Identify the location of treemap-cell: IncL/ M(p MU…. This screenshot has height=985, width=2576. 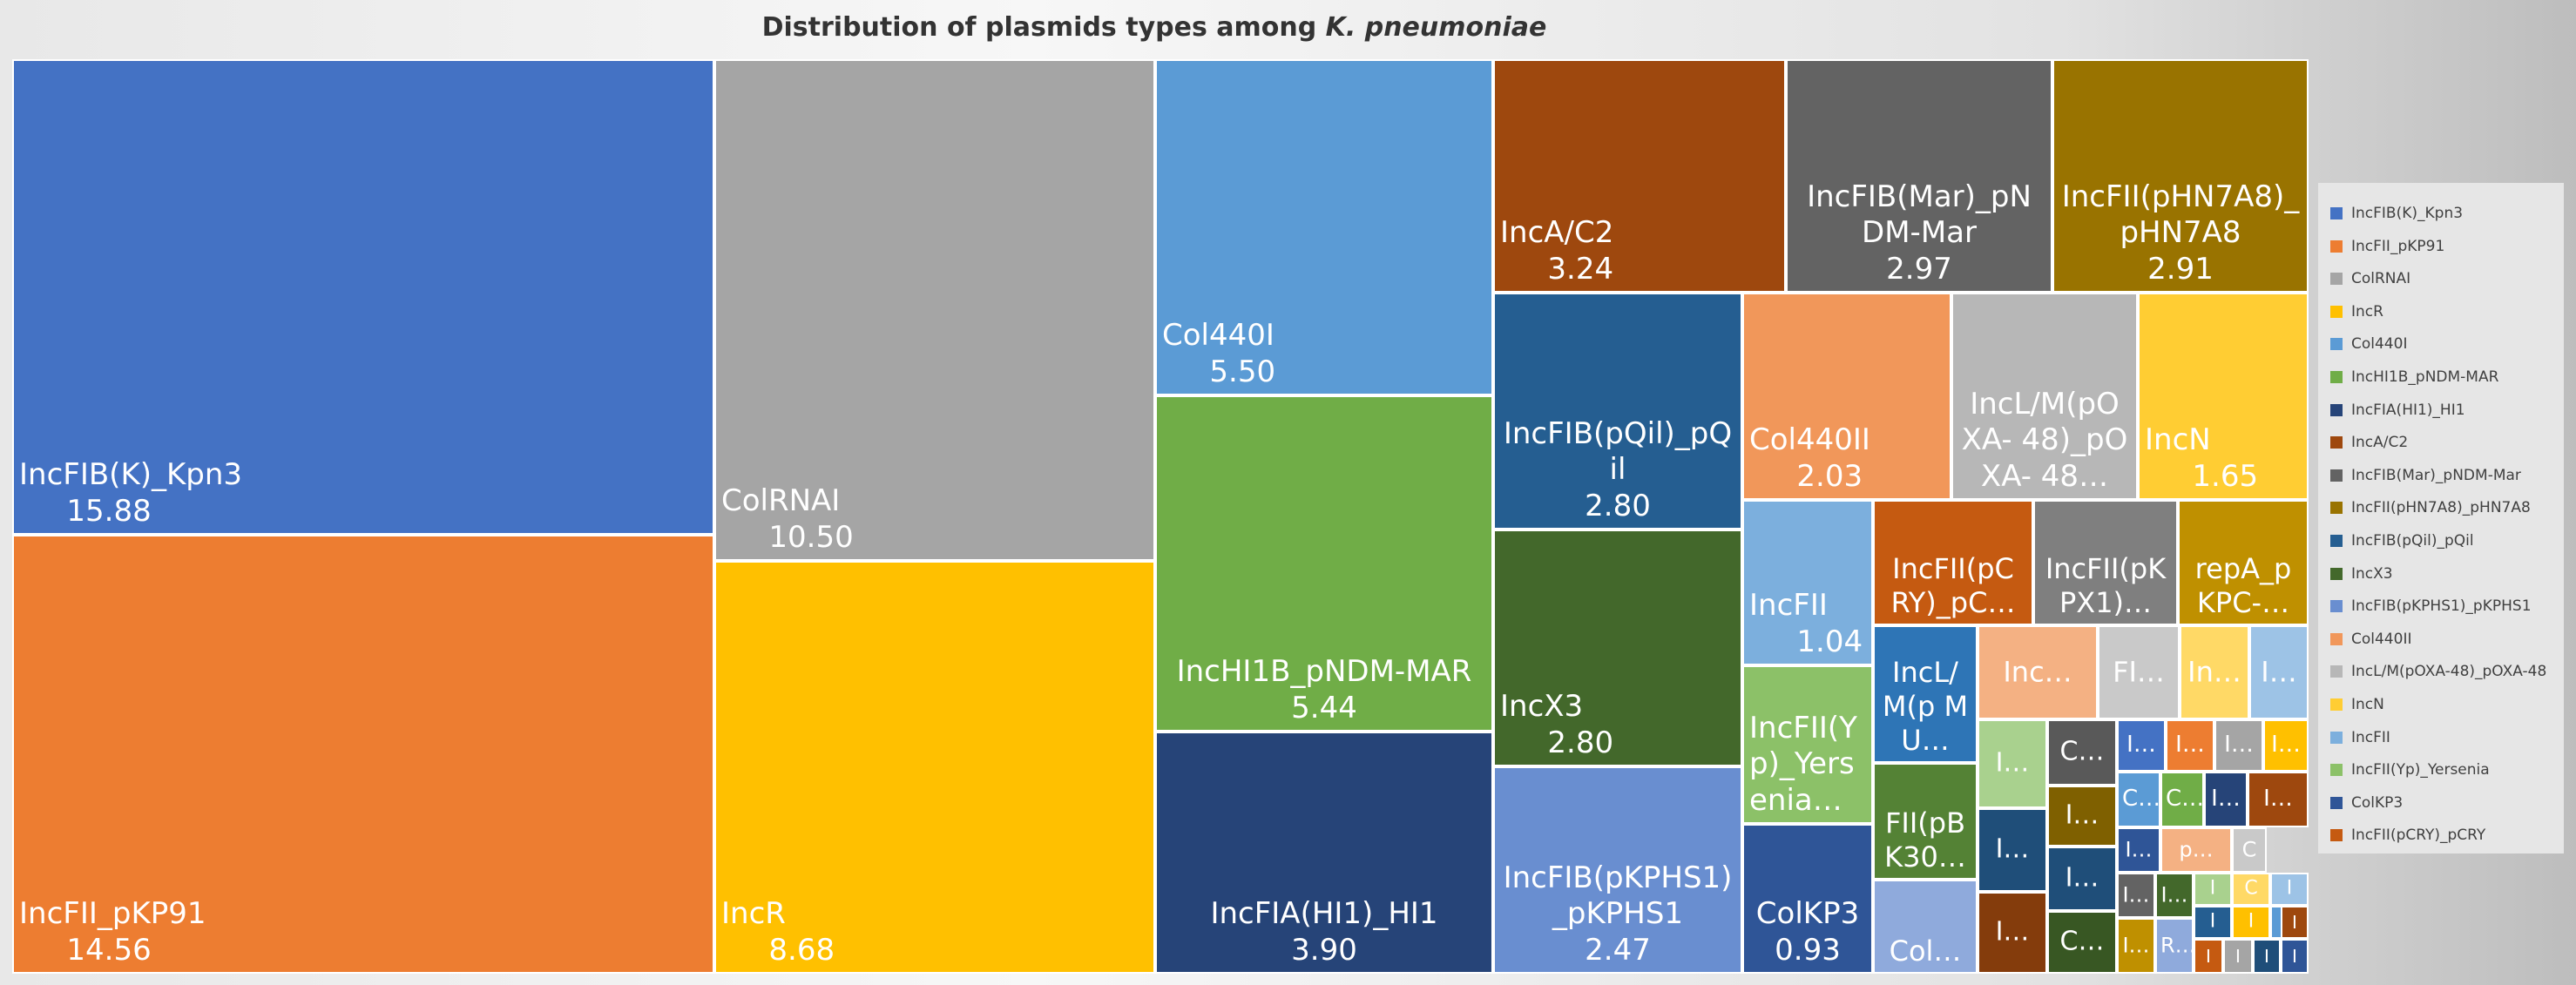
(1925, 694).